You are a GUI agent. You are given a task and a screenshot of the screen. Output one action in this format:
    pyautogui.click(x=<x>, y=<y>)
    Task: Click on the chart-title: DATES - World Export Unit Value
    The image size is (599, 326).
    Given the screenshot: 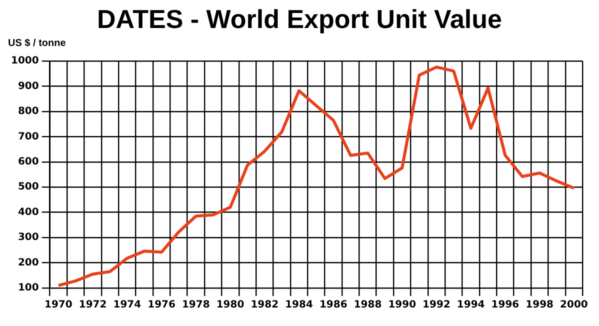 What is the action you would take?
    pyautogui.click(x=299, y=19)
    